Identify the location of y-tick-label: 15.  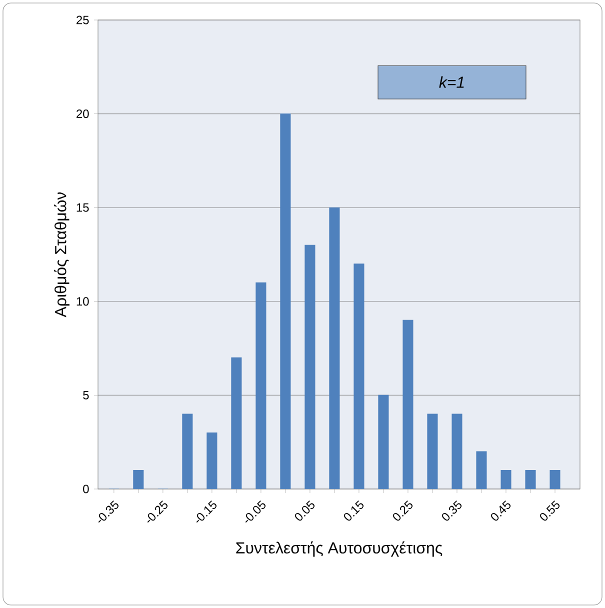
(82, 207).